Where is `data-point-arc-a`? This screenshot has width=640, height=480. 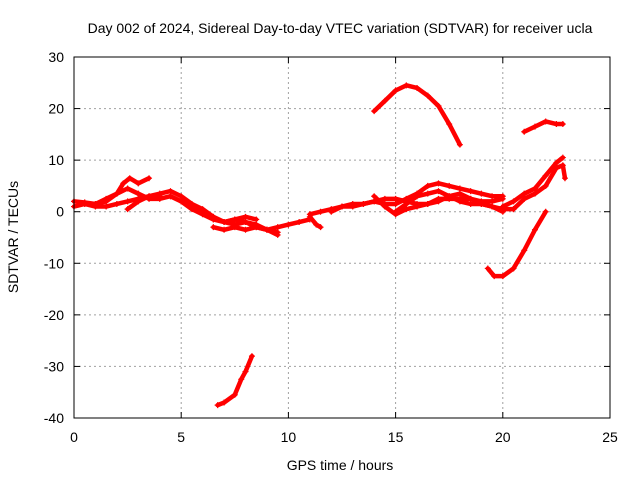
data-point-arc-a is located at coordinates (149, 178).